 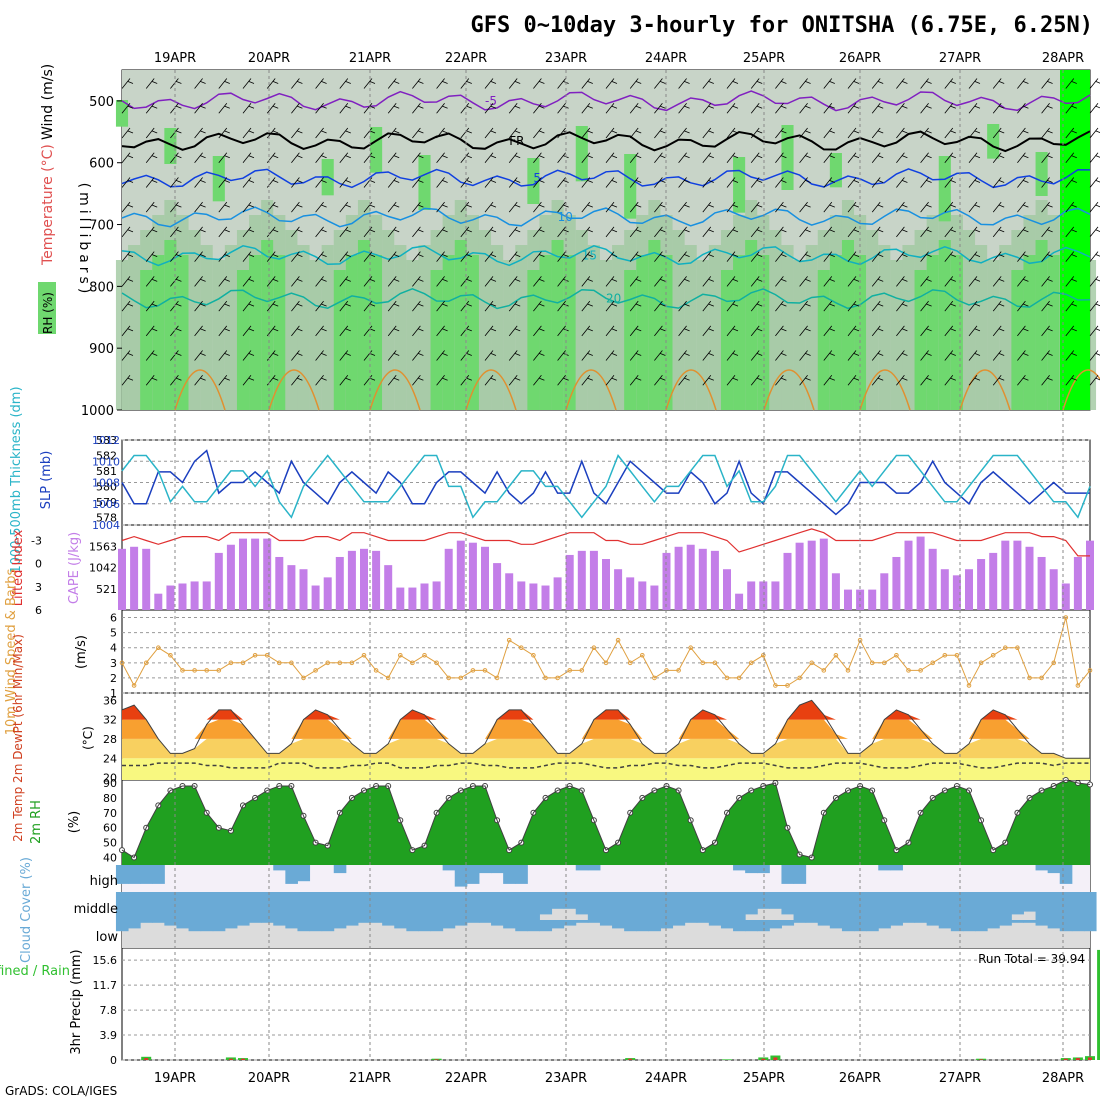 I want to click on warm-contour, so click(x=985, y=390).